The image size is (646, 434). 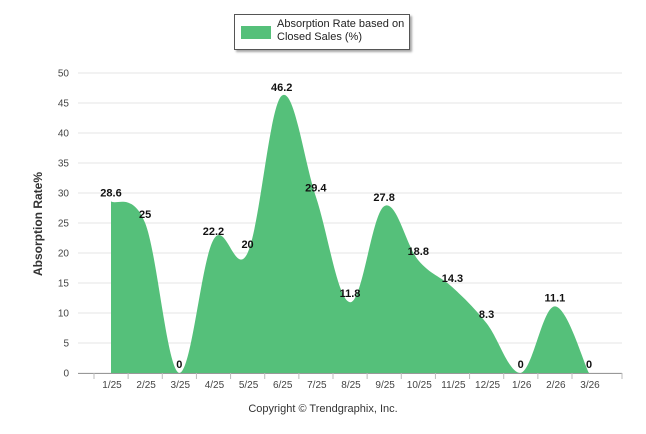 I want to click on data-label: 22.2, so click(x=213, y=232).